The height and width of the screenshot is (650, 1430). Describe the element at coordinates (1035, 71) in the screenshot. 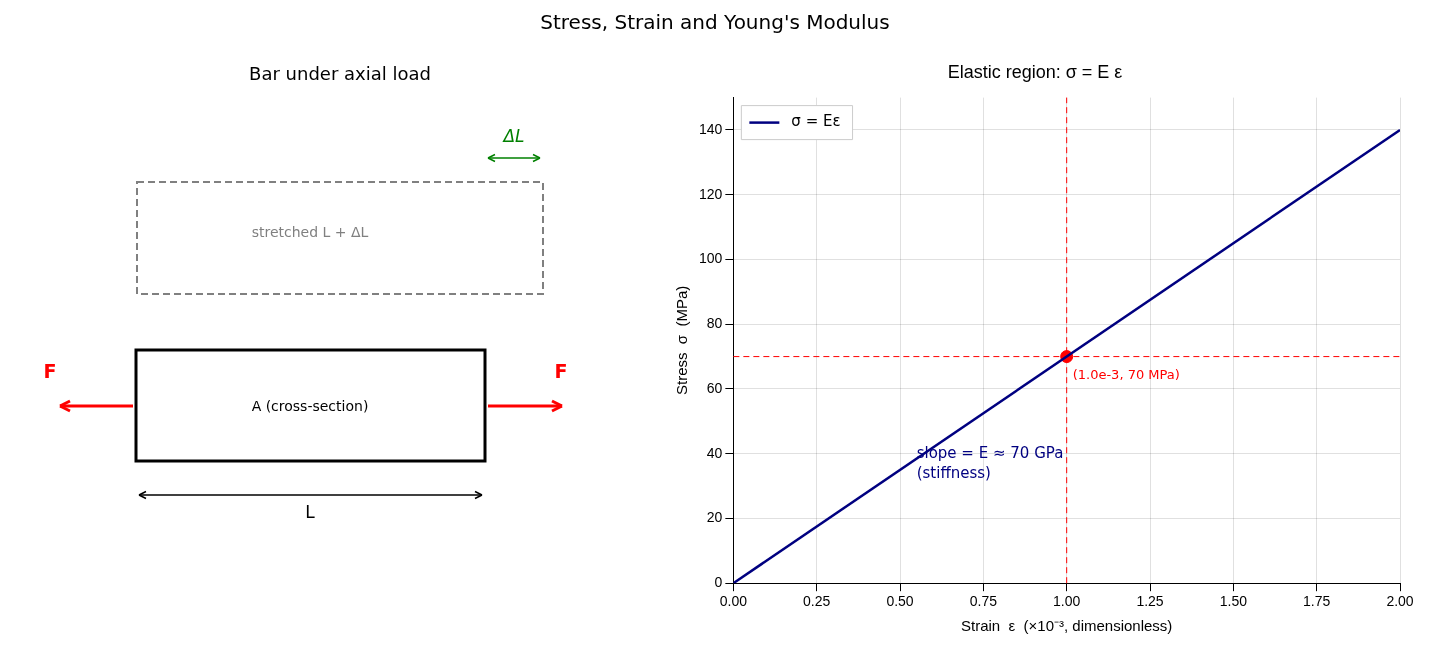

I see `chart-title: Elastic region: σ = E ε` at that location.